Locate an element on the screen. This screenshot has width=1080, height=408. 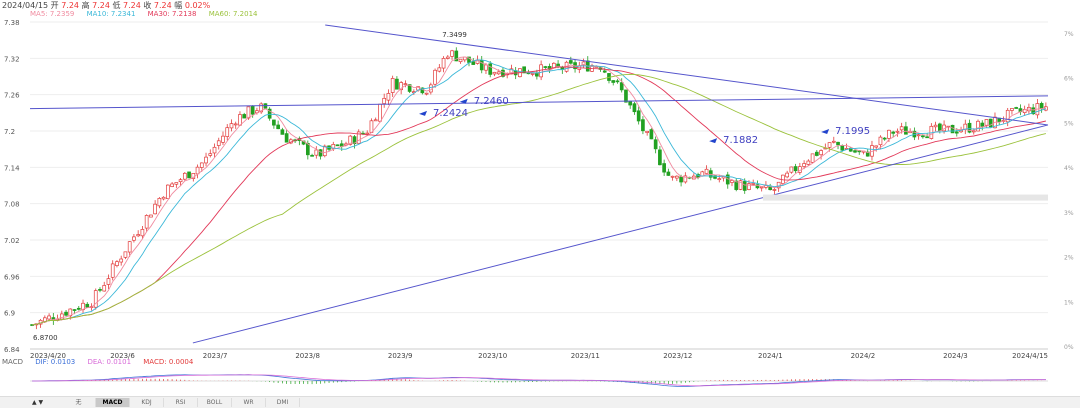
y2-tick-label: 3% is located at coordinates (1069, 213).